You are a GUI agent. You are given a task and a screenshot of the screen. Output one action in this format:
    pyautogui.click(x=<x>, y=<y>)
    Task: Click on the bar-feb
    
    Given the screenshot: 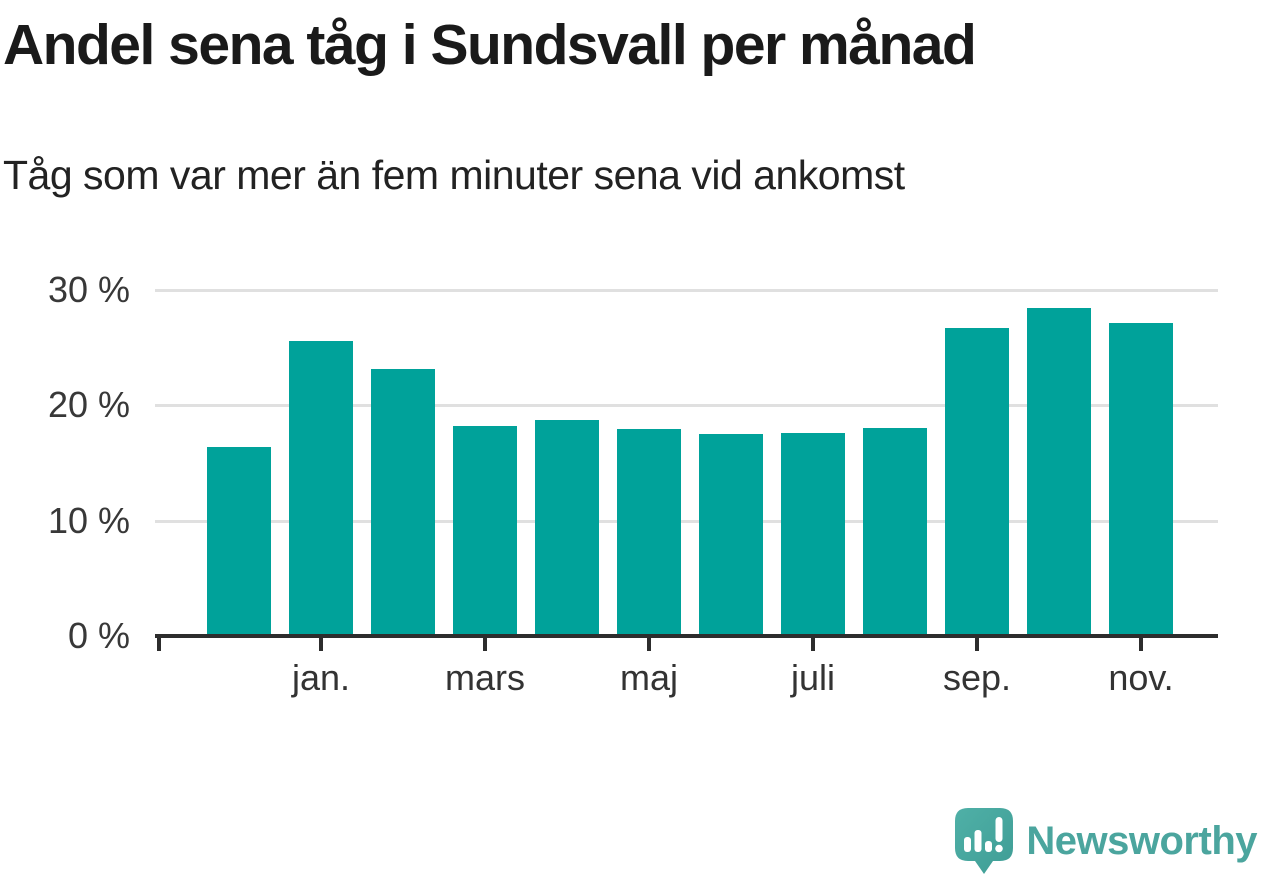 What is the action you would take?
    pyautogui.click(x=403, y=501)
    